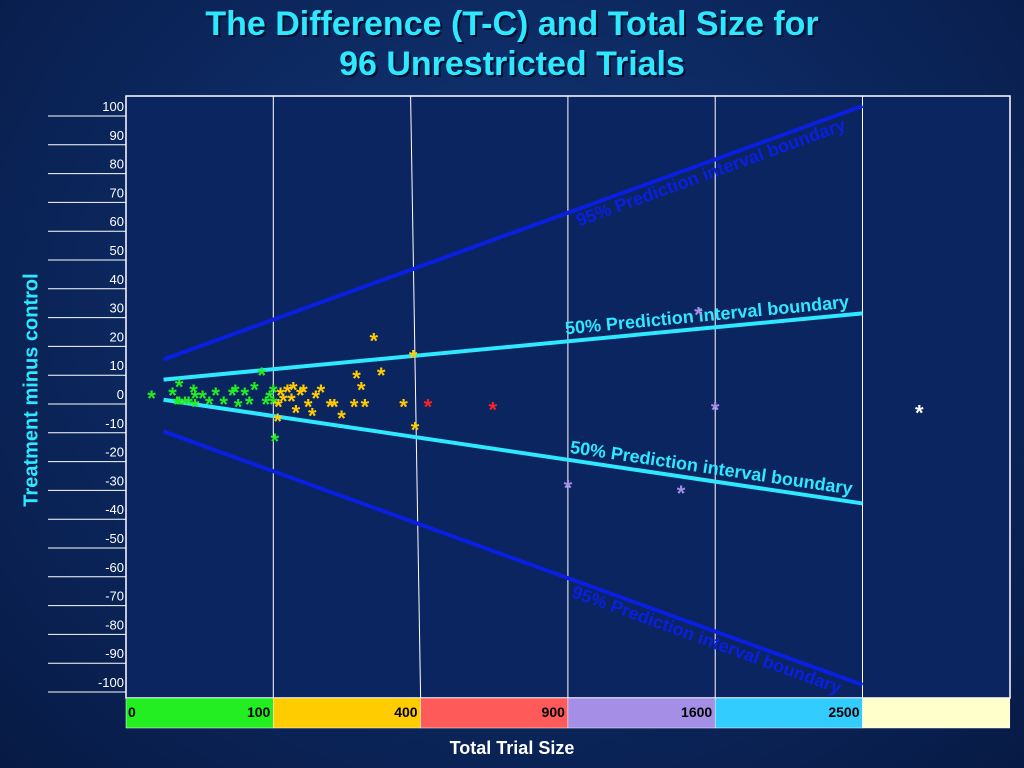 The height and width of the screenshot is (768, 1024). Describe the element at coordinates (117, 250) in the screenshot. I see `y-tick-label: 50` at that location.